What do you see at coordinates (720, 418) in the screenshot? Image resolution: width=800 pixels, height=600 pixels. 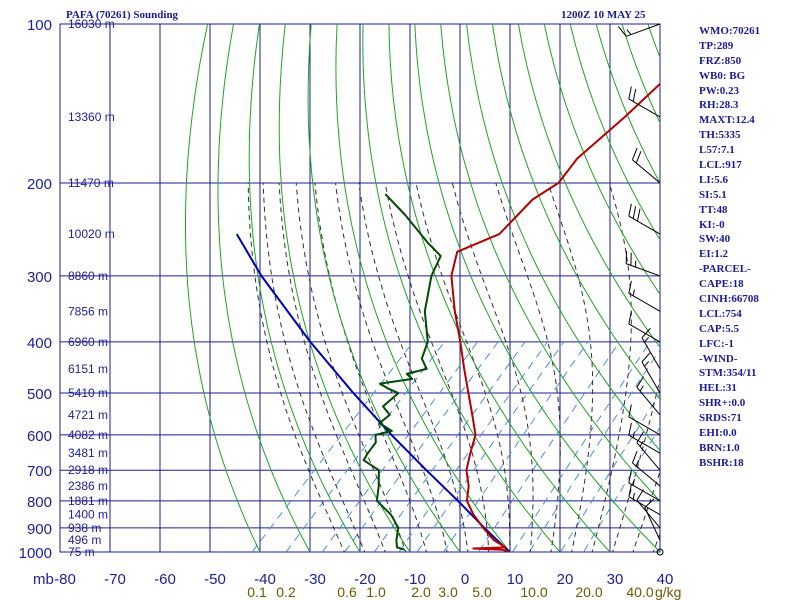 I see `index-item: SRDS:71` at bounding box center [720, 418].